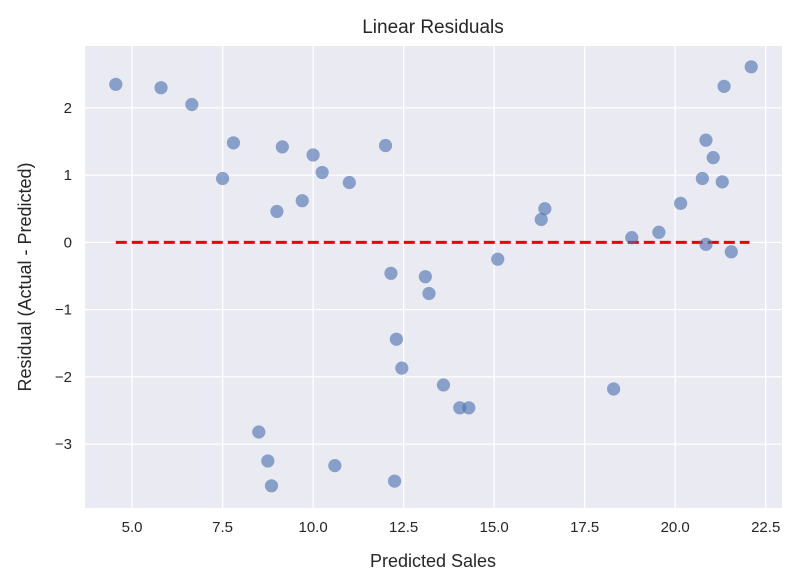 The image size is (799, 588). What do you see at coordinates (675, 527) in the screenshot?
I see `x-tick-label: 20.0` at bounding box center [675, 527].